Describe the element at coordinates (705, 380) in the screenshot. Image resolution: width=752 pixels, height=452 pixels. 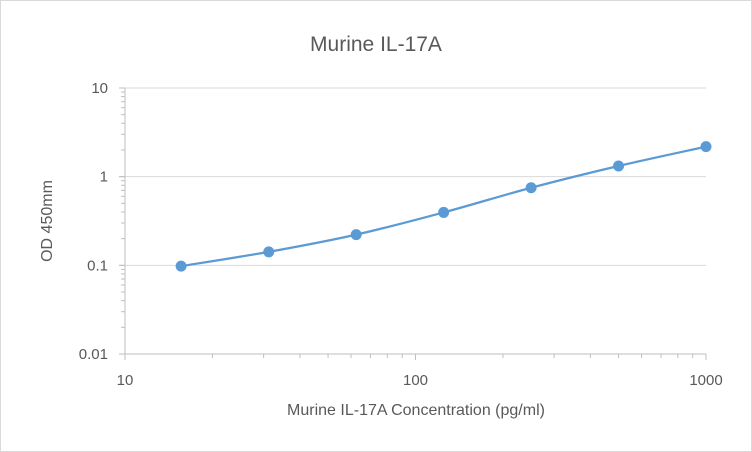
I see `x-tick-label-2: 1000` at that location.